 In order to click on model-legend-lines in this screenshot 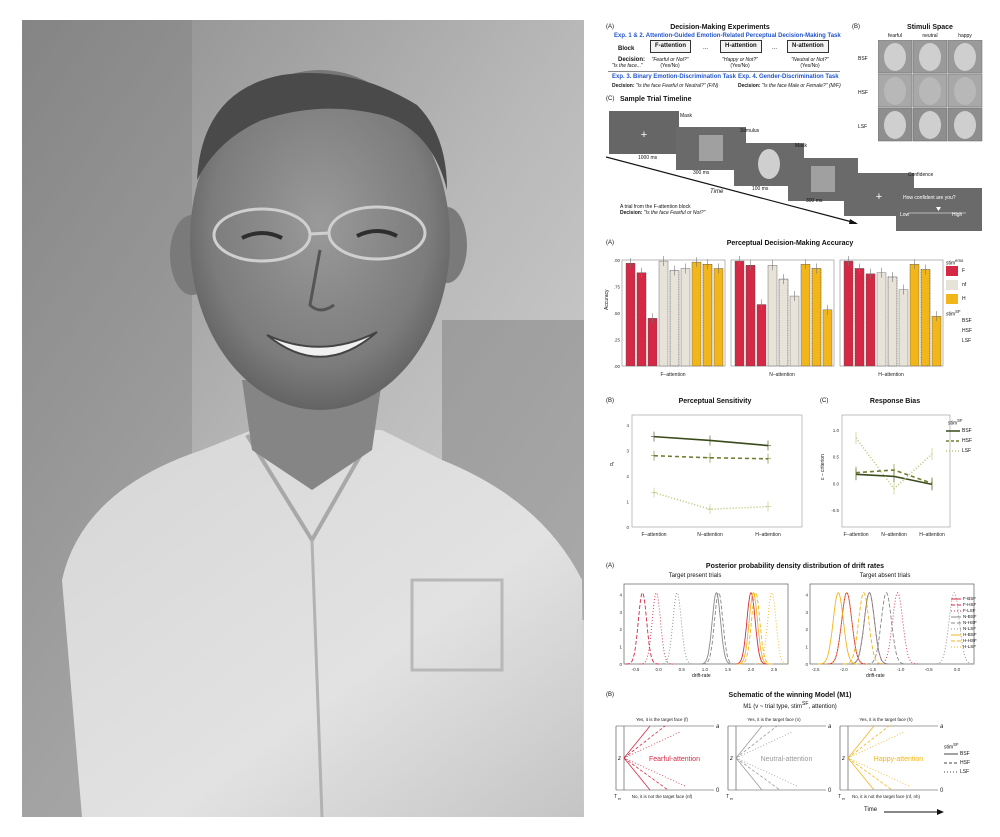, I will do `click(951, 763)`.